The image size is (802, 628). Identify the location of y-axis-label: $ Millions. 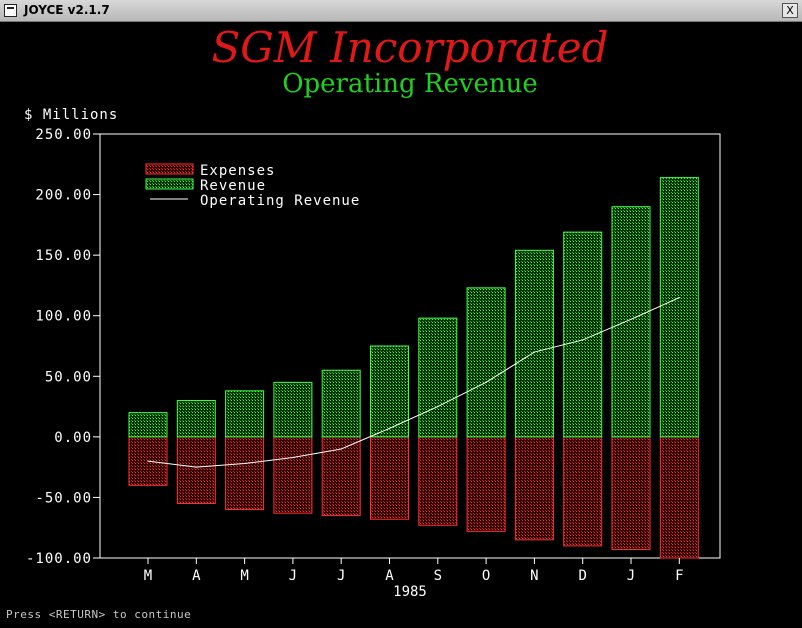
(71, 115).